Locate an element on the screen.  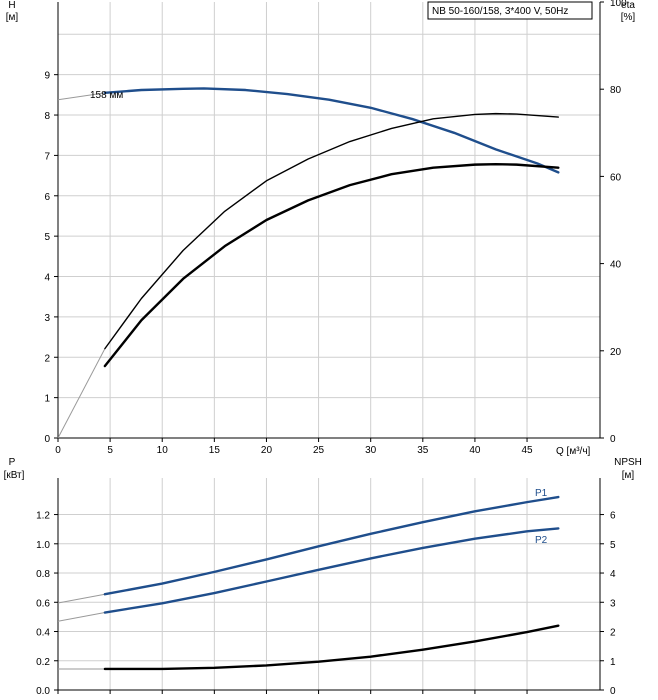
bottom-y-tick-label: 0.6 is located at coordinates (43, 603).